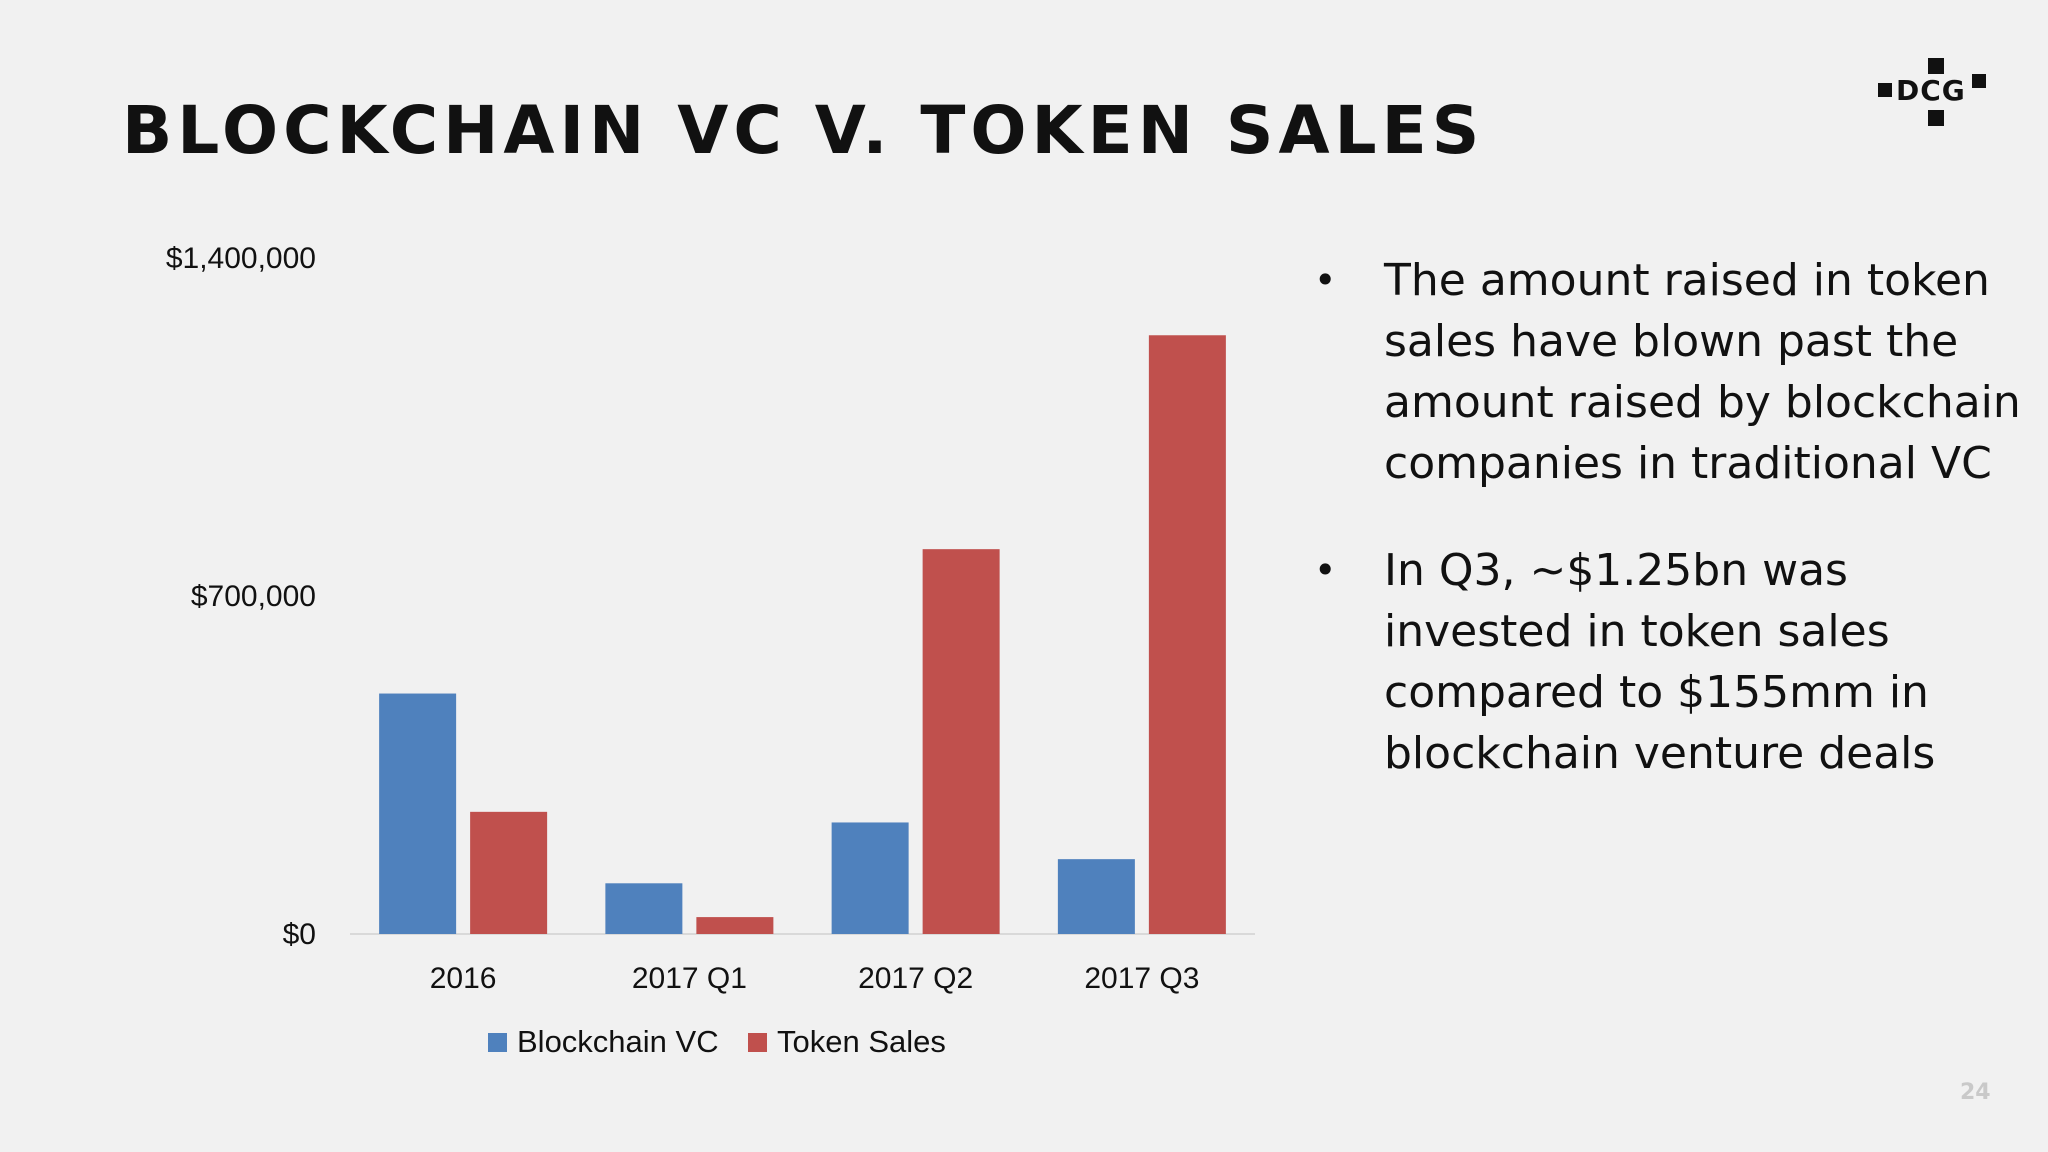 This screenshot has width=2048, height=1152. Describe the element at coordinates (861, 1041) in the screenshot. I see `legend-label: Token Sales` at that location.